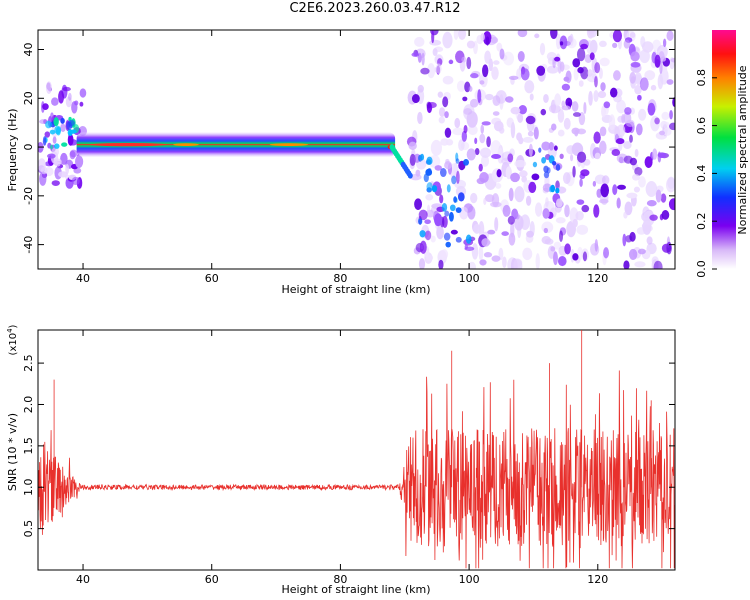 The image size is (750, 600). Describe the element at coordinates (701, 126) in the screenshot. I see `colorbar-tick-label: 0.6` at that location.